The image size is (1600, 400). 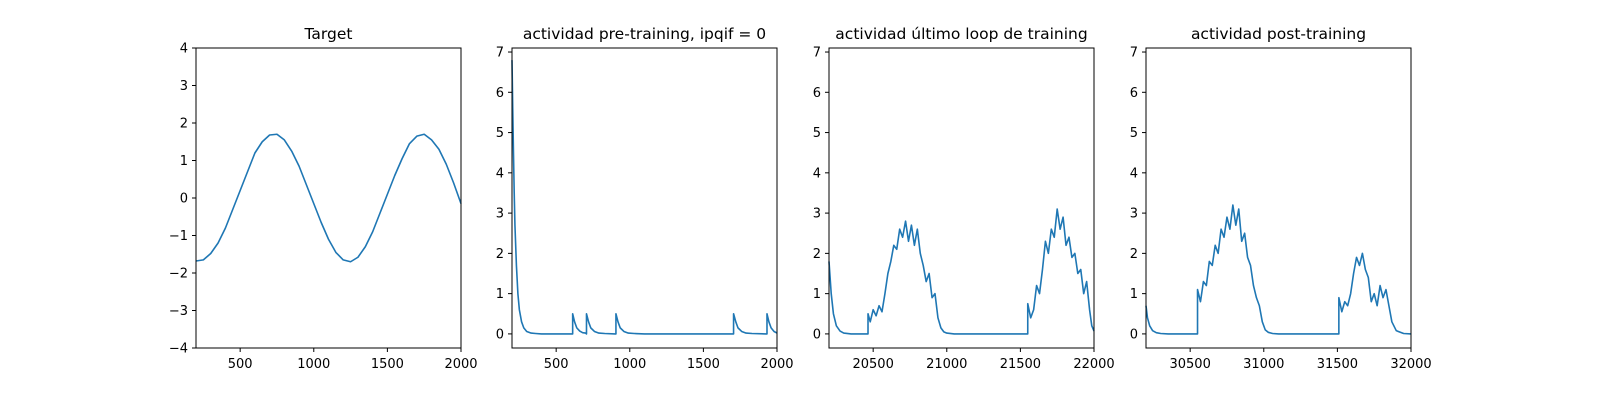 I want to click on subplot-title: actividad último loop de training, so click(x=961, y=34).